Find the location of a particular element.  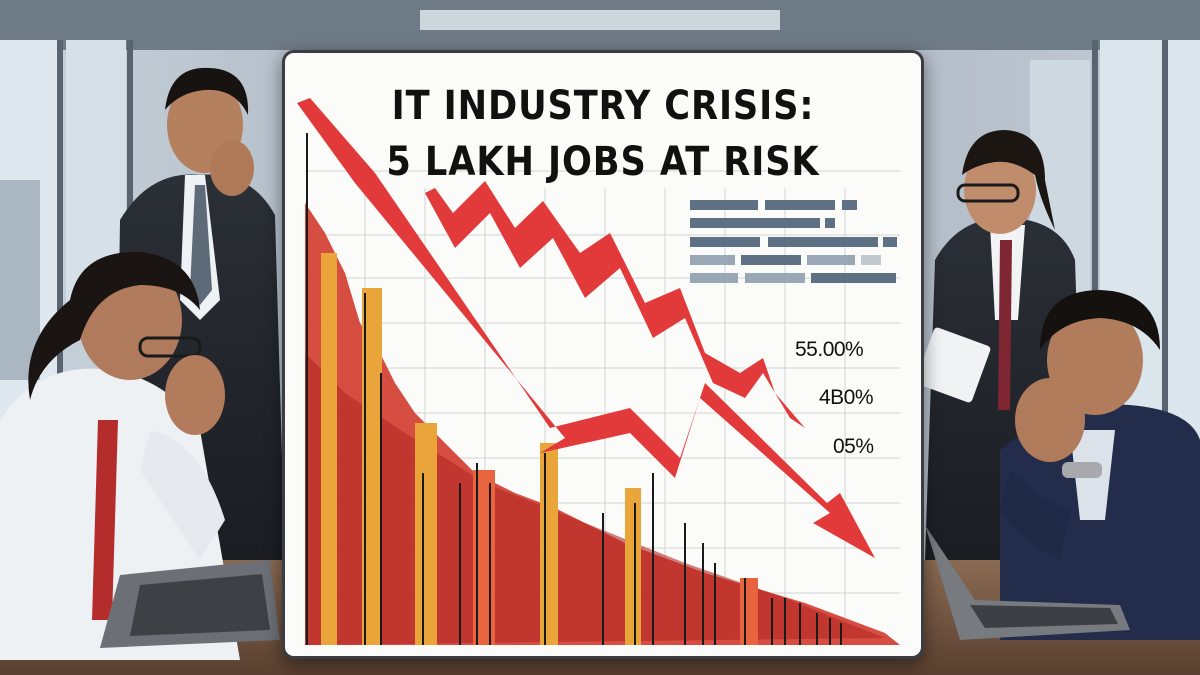

legend-placeholder-bars is located at coordinates (793, 241).